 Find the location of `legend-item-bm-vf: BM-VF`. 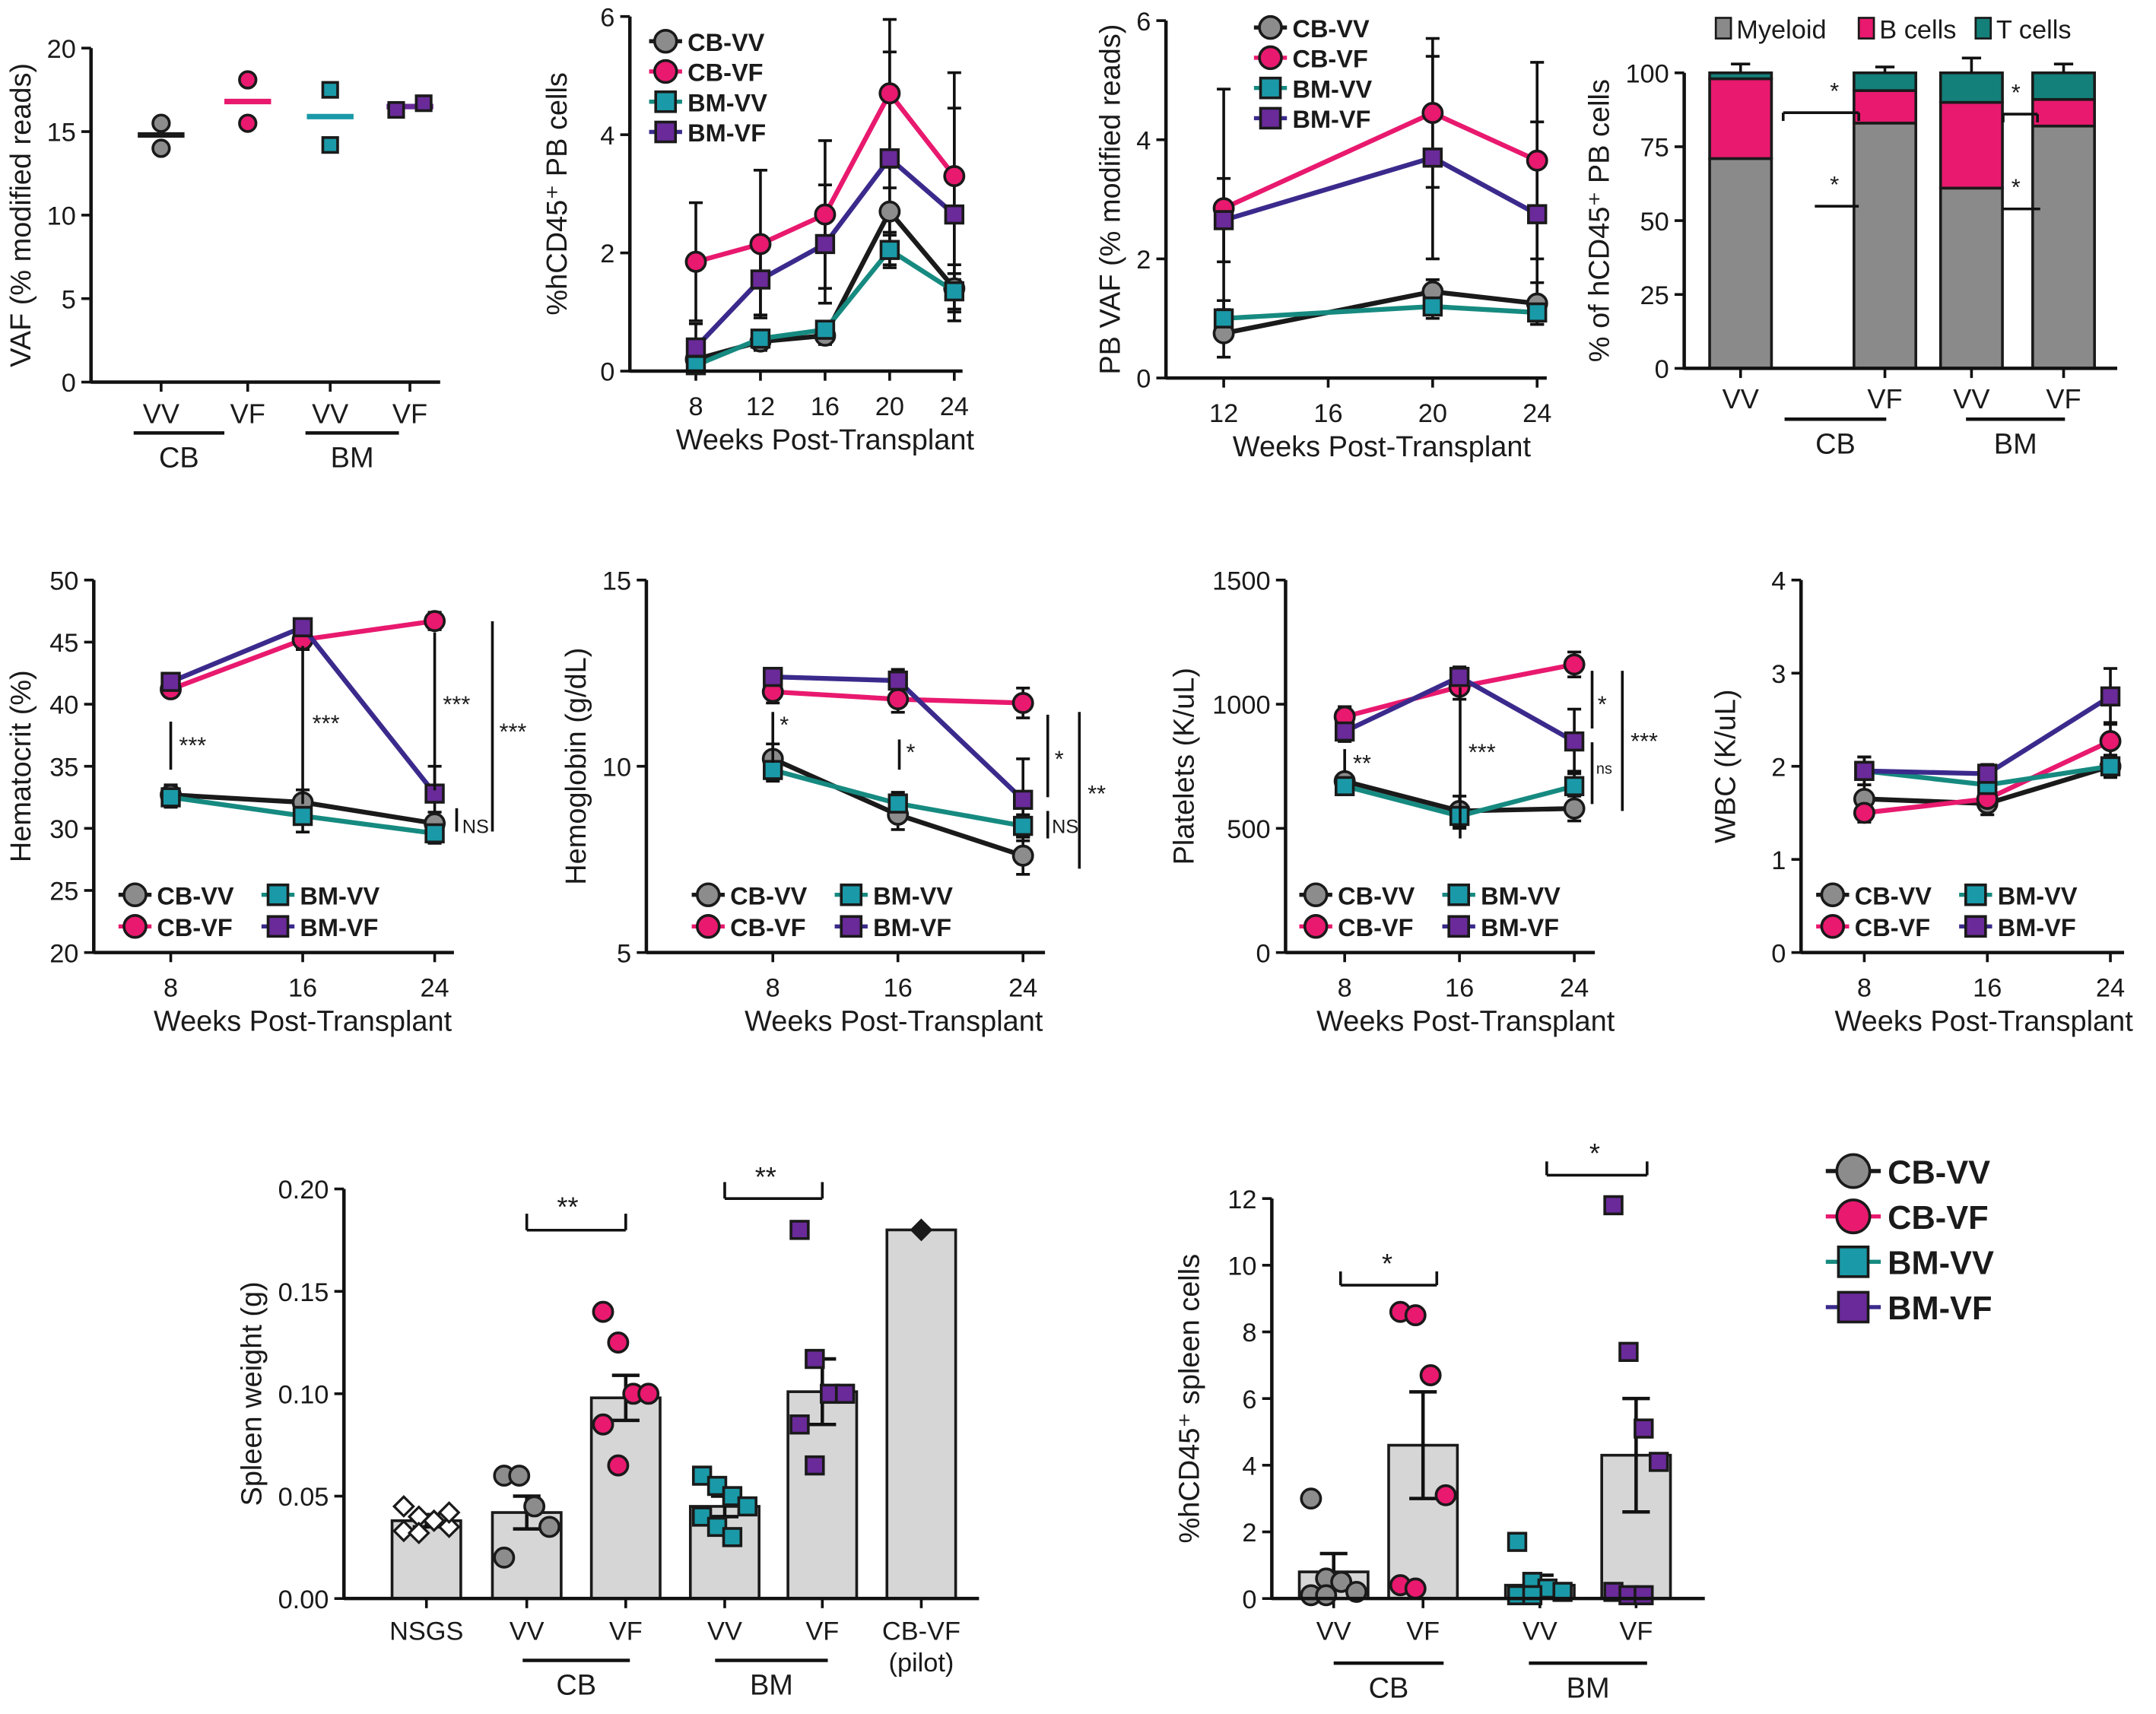

legend-item-bm-vf: BM-VF is located at coordinates (707, 133).